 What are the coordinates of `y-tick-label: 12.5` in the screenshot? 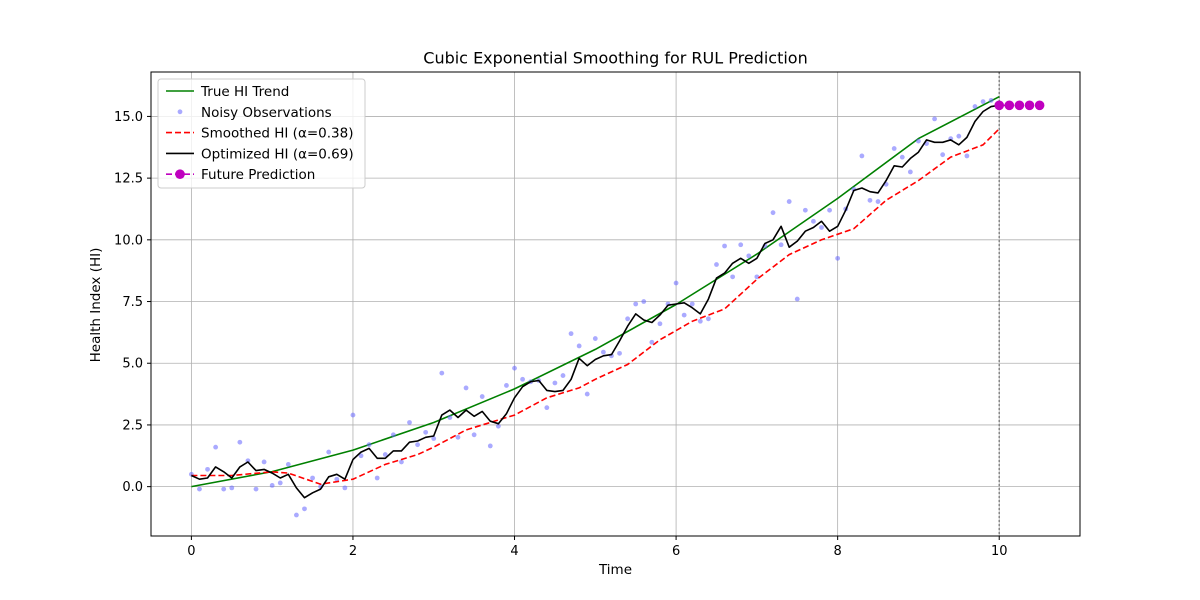 It's located at (128, 179).